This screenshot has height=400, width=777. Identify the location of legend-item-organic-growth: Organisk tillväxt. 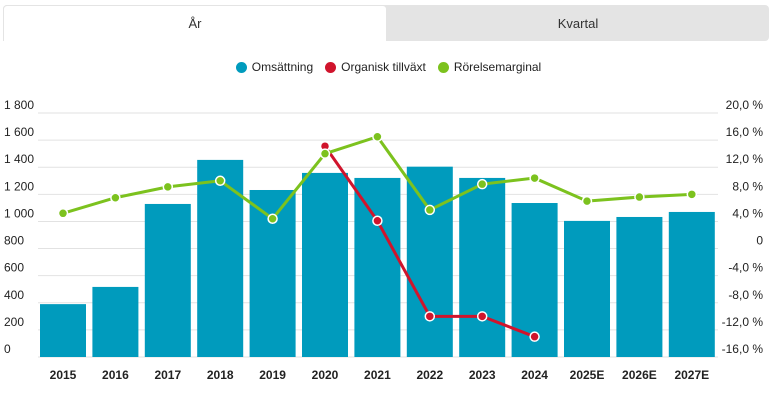
(375, 67).